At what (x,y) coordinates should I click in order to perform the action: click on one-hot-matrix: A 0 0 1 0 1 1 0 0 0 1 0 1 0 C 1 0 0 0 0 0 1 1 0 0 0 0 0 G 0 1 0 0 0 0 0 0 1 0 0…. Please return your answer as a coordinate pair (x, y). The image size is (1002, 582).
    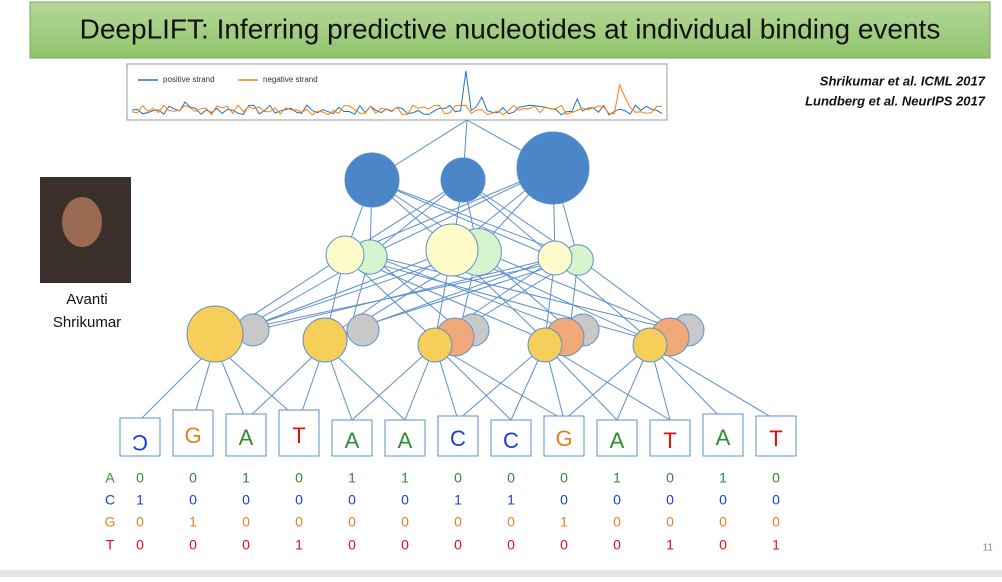
    Looking at the image, I should click on (443, 511).